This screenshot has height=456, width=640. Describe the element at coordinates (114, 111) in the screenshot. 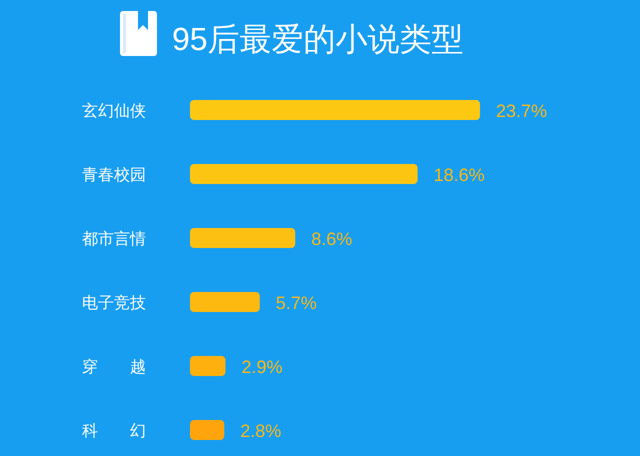

I see `y-tick-label: 玄幻仙侠` at that location.